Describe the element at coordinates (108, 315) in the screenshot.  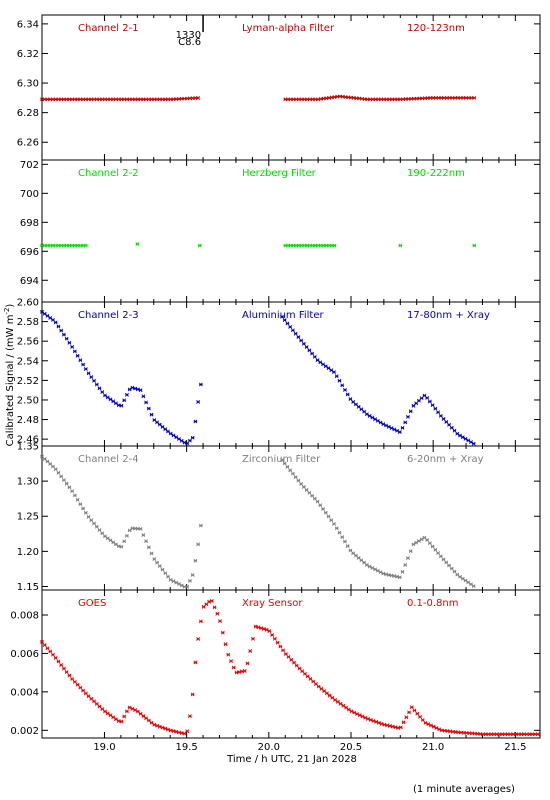
I see `panel-channel-label: Channel 2-3` at that location.